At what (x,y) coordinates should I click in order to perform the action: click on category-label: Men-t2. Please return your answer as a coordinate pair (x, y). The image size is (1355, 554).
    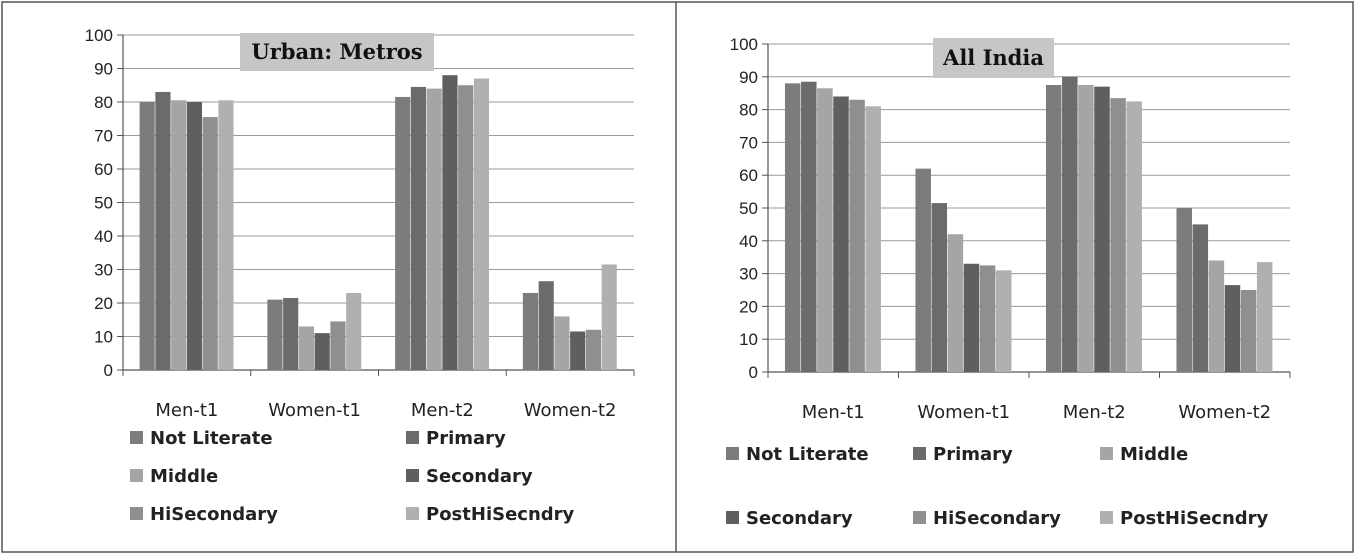
    Looking at the image, I should click on (1094, 412).